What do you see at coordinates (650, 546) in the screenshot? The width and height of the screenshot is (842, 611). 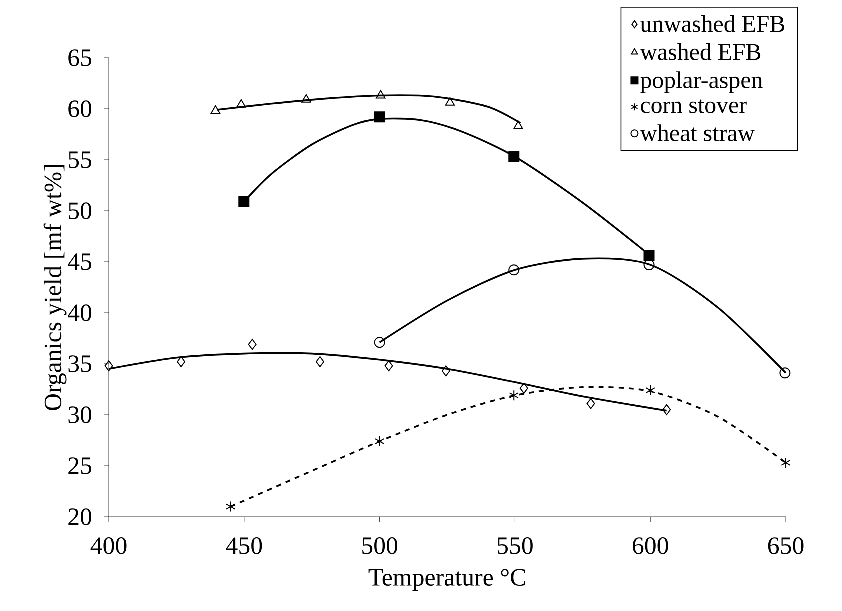 I see `x-tick-label: 600` at bounding box center [650, 546].